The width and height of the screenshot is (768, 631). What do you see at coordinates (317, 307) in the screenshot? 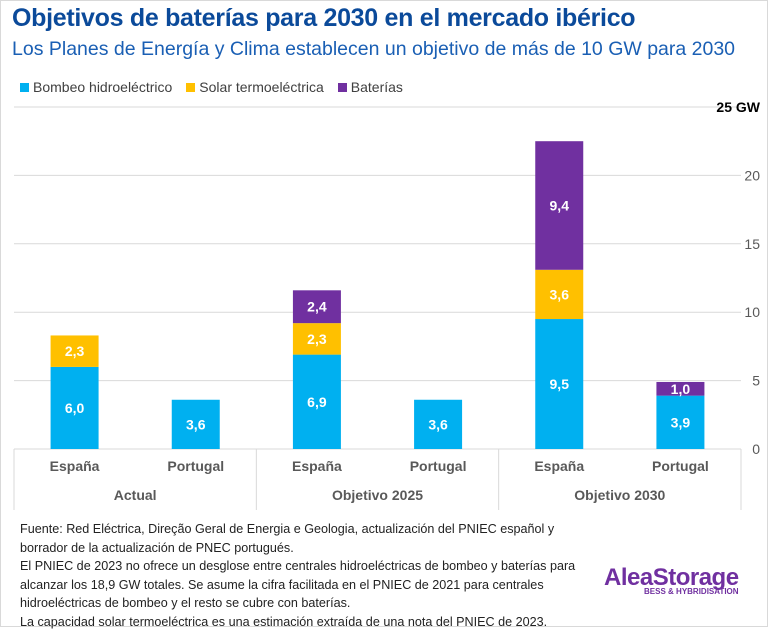
I see `bar-data-label: 2,4` at bounding box center [317, 307].